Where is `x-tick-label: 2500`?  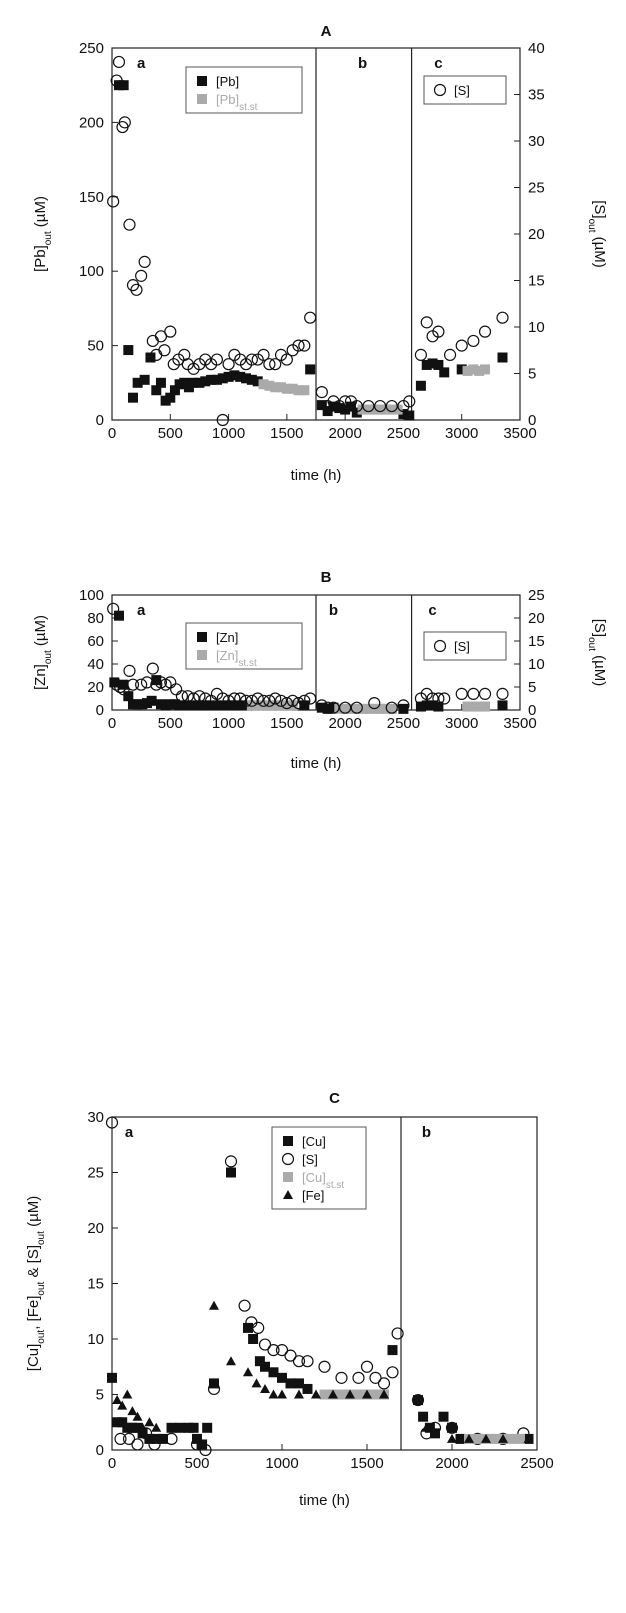
x-tick-label: 2500 is located at coordinates (403, 723).